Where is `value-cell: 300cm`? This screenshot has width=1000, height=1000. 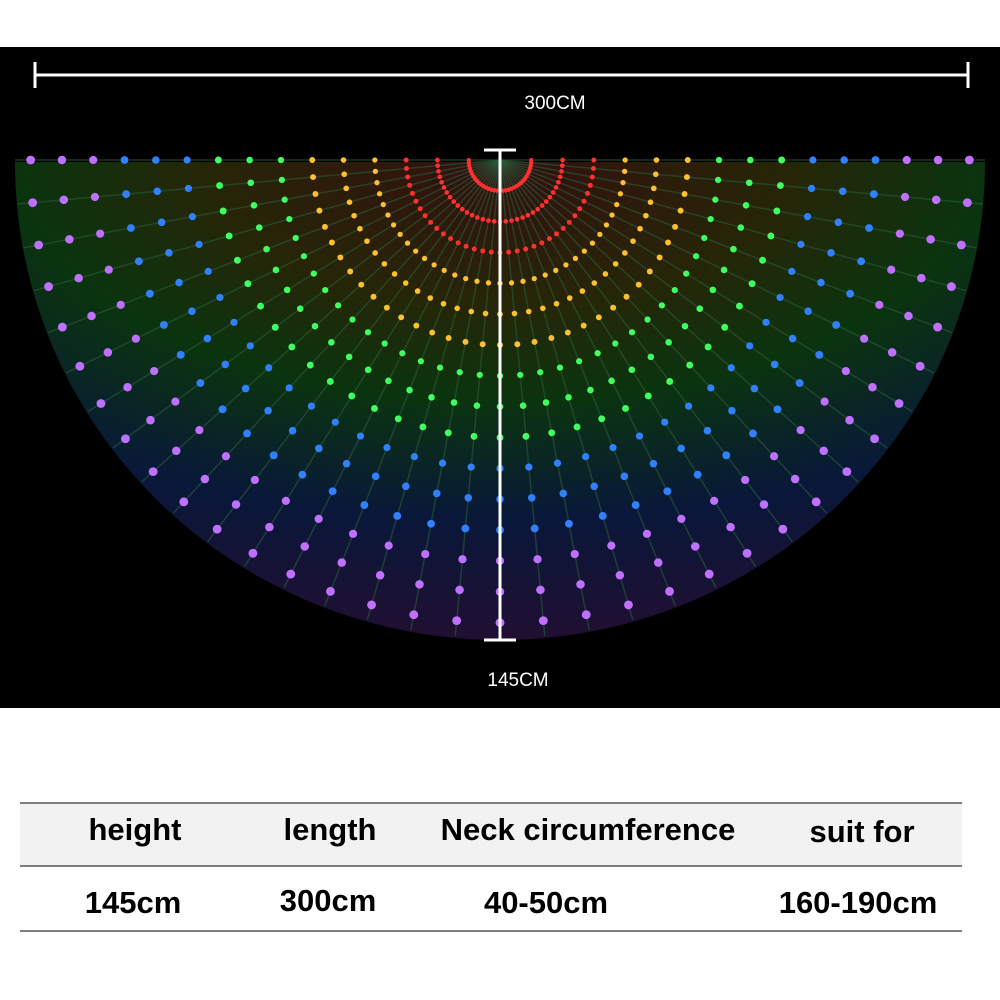
value-cell: 300cm is located at coordinates (328, 900).